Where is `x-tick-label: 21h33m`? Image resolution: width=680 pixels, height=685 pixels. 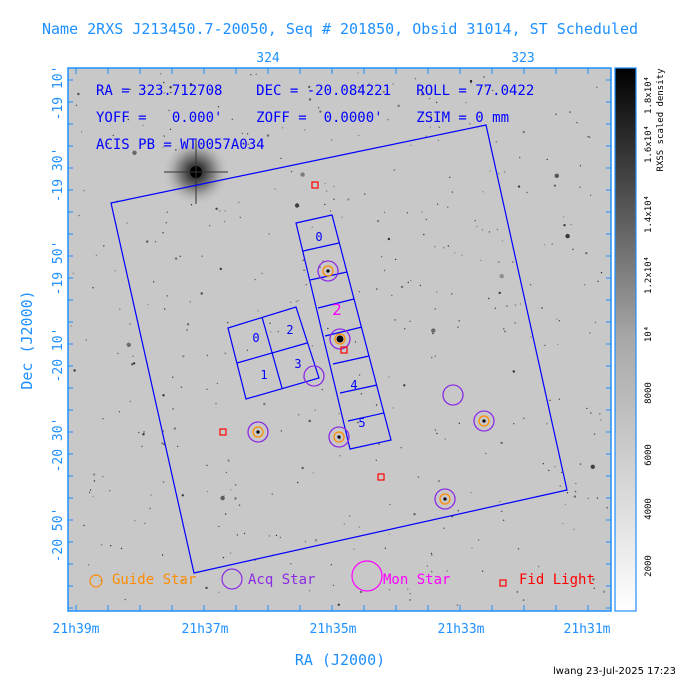
x-tick-label: 21h33m is located at coordinates (461, 629).